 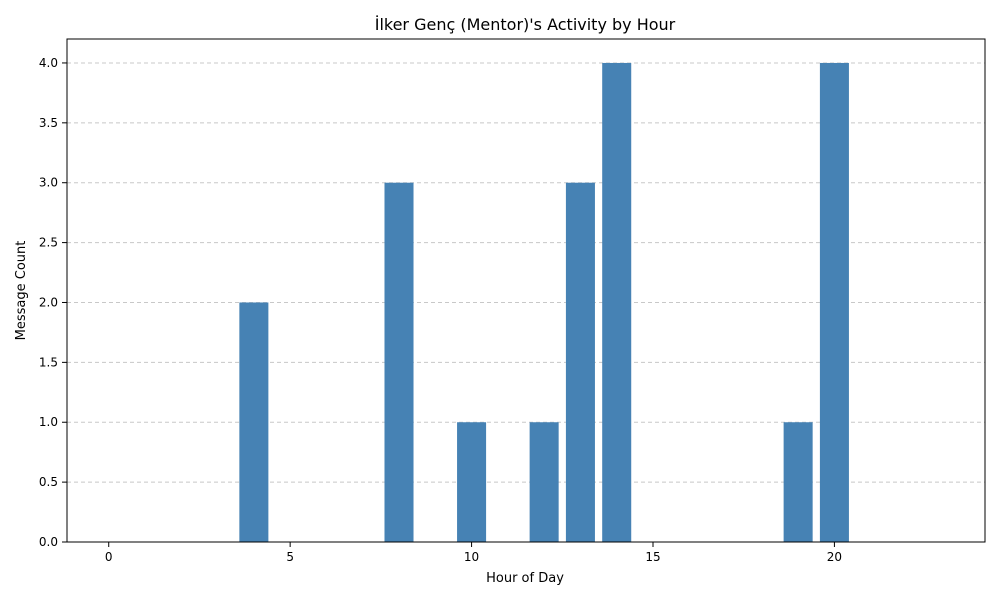 I want to click on x-tick-label: 20, so click(x=834, y=557).